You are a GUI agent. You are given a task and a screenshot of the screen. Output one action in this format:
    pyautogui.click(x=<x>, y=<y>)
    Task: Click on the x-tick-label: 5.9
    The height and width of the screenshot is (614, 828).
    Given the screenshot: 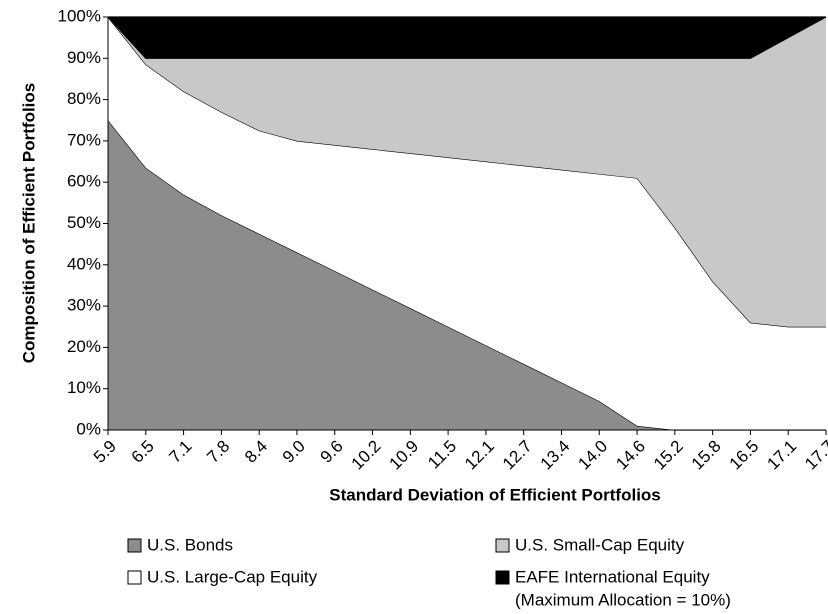 What is the action you would take?
    pyautogui.click(x=105, y=452)
    